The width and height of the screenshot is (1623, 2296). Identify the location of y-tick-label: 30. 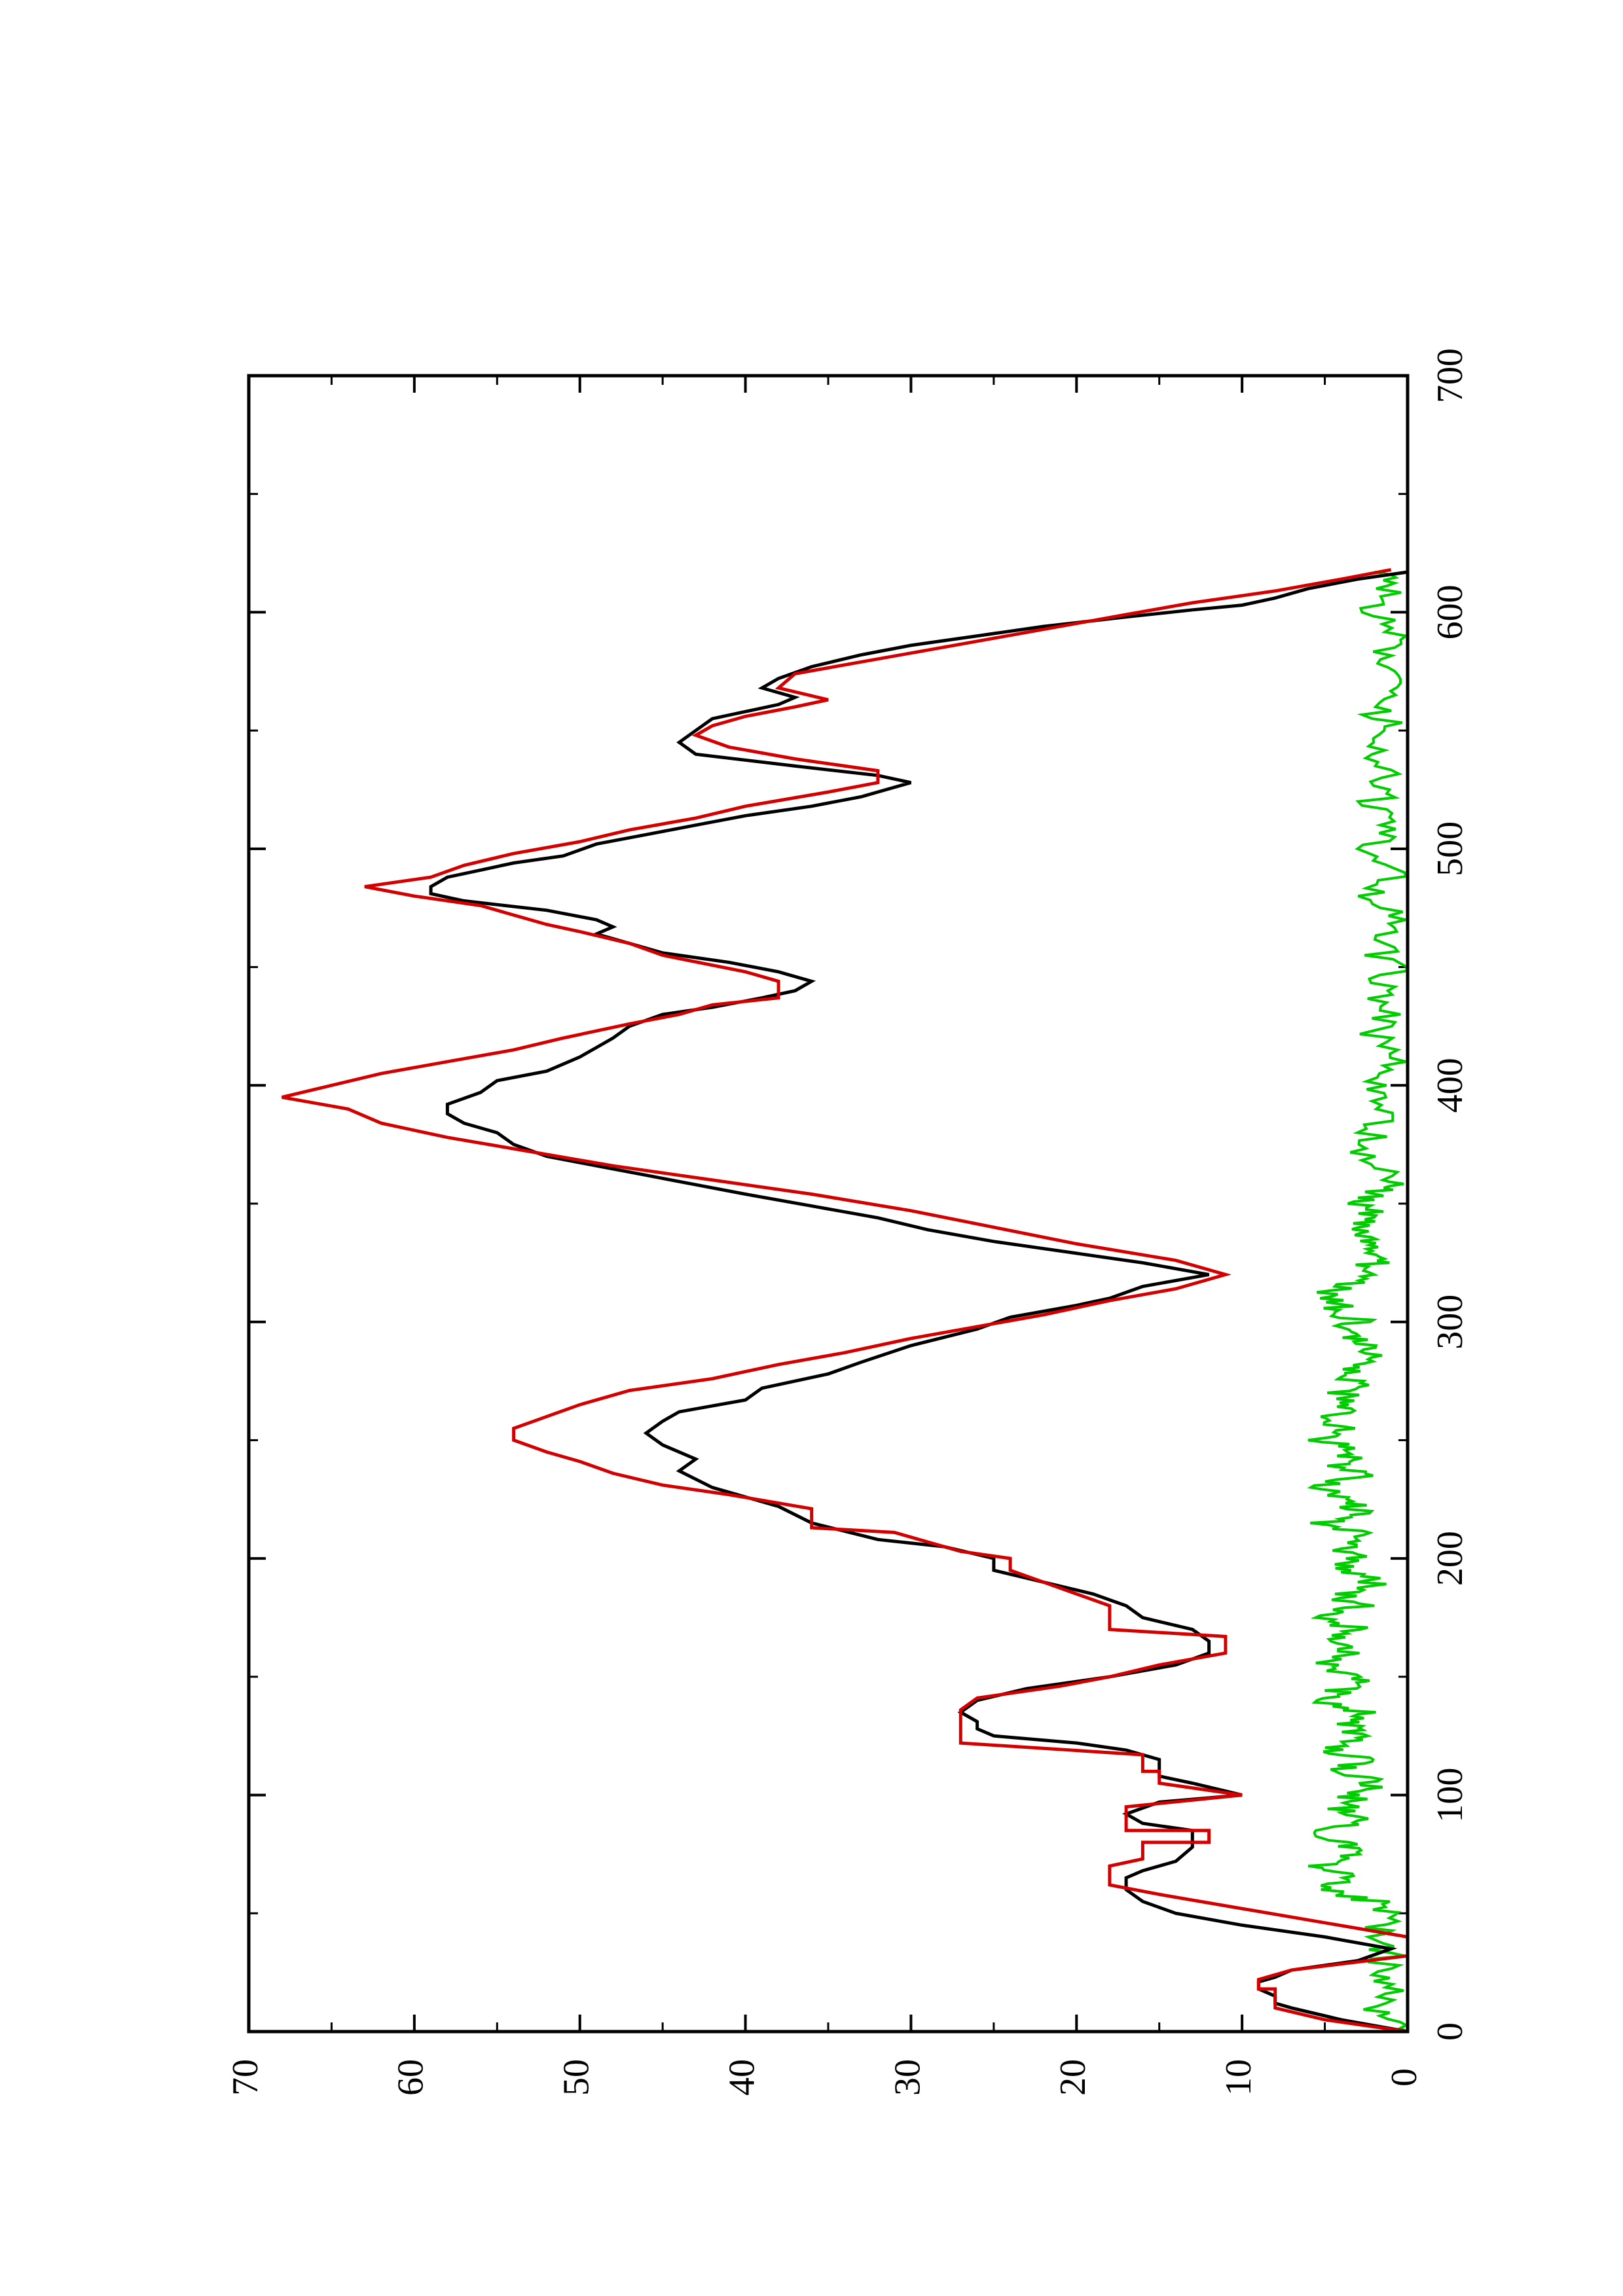
(907, 2077).